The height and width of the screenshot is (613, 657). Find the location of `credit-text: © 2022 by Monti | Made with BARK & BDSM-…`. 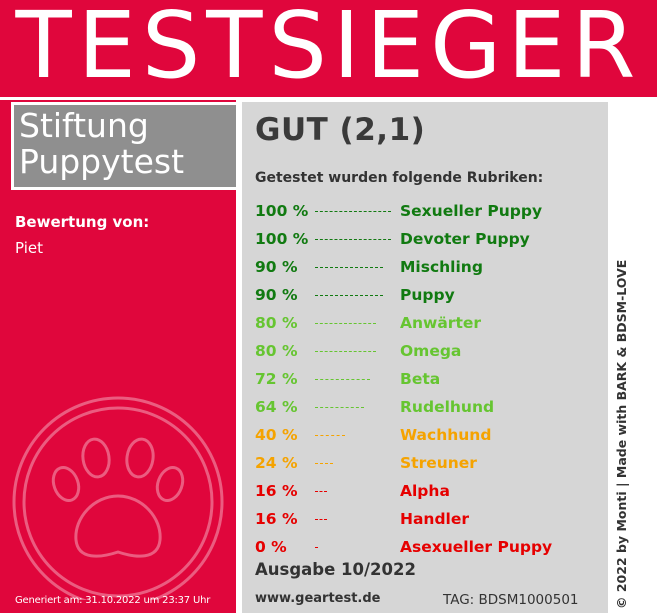

credit-text: © 2022 by Monti | Made with BARK & BDSM-… is located at coordinates (621, 434).